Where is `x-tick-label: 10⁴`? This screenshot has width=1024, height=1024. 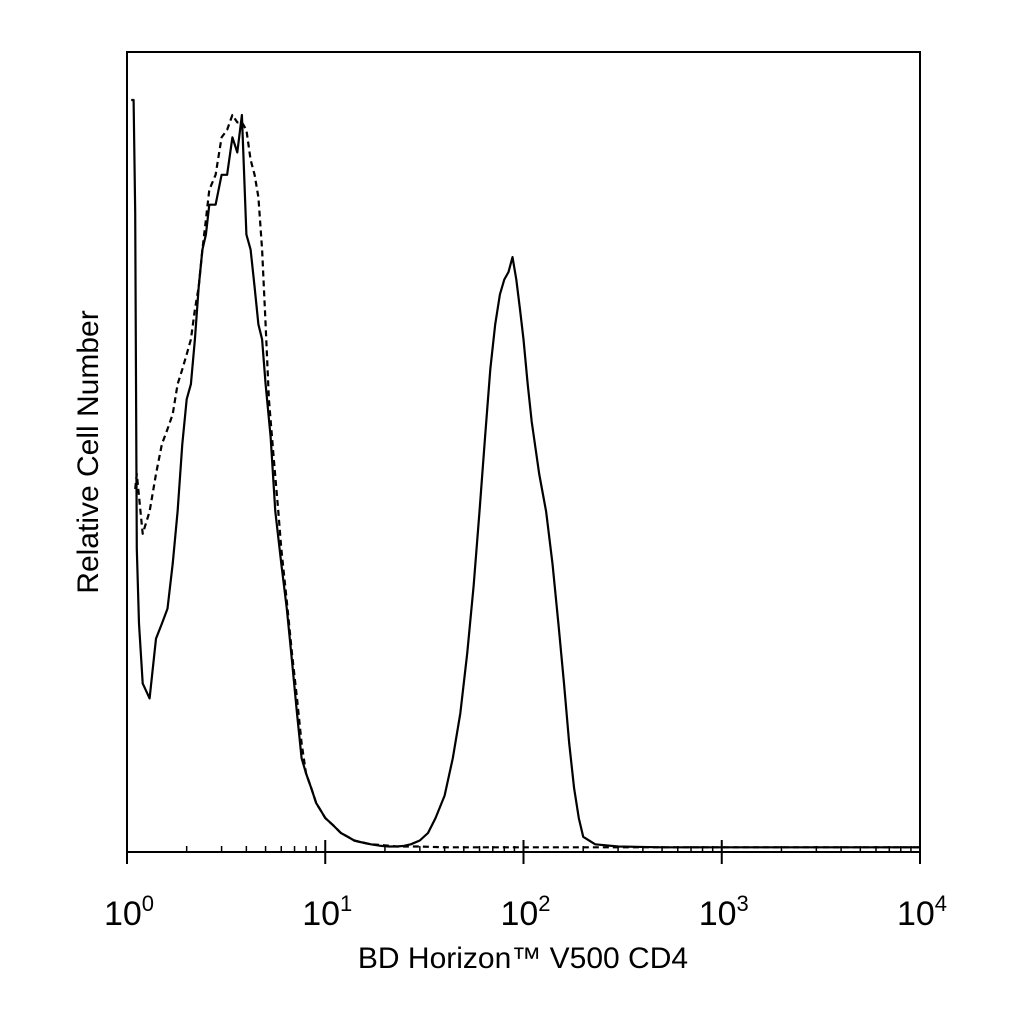 x-tick-label: 10⁴ is located at coordinates (922, 912).